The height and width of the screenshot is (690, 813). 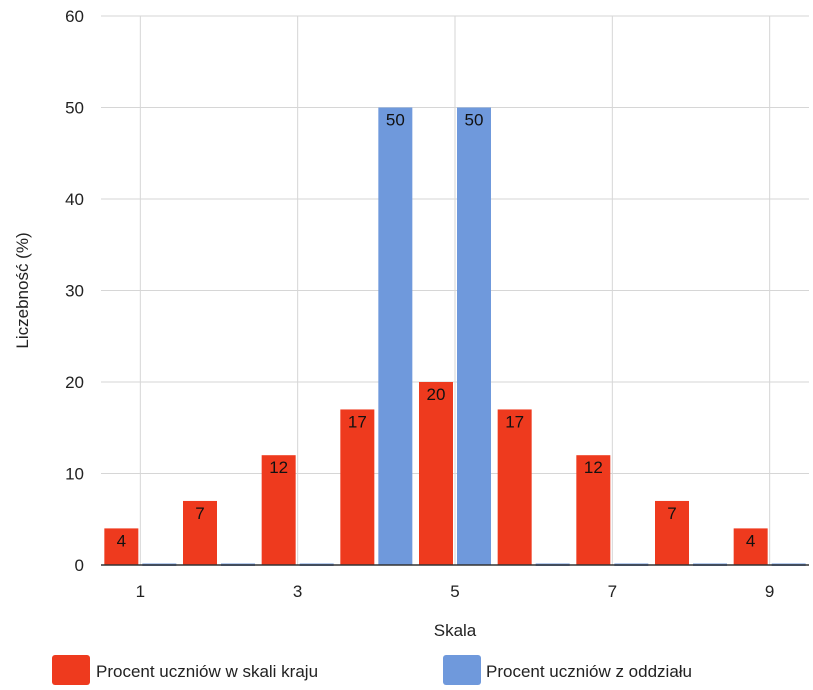 I want to click on y-tick-label: 30, so click(x=74, y=291).